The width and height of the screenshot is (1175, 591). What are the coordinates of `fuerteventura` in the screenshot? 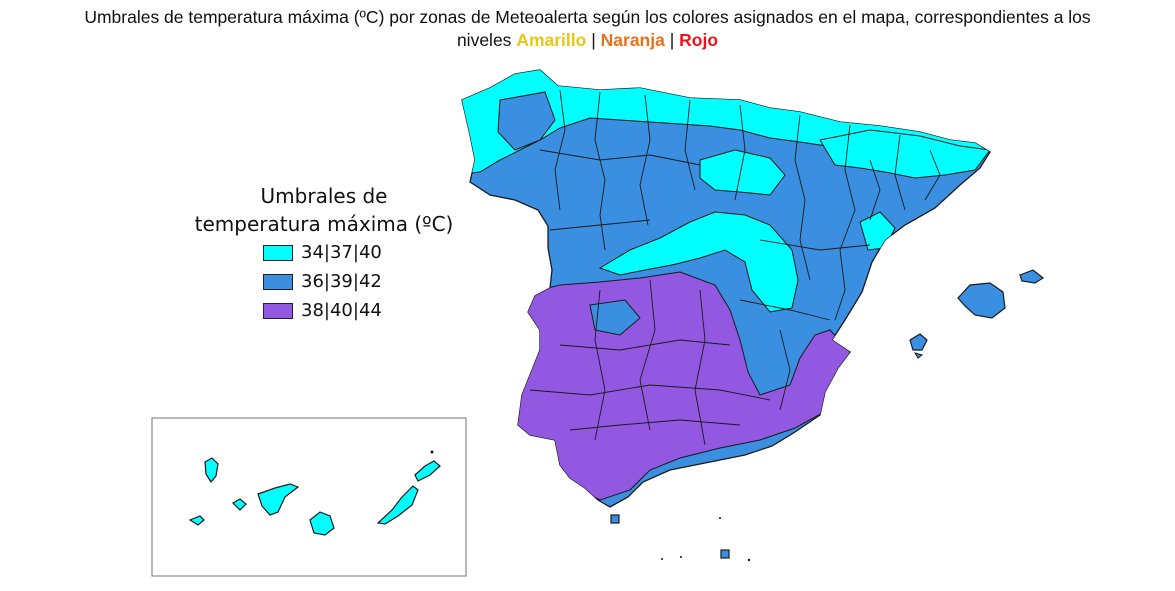 It's located at (397, 505).